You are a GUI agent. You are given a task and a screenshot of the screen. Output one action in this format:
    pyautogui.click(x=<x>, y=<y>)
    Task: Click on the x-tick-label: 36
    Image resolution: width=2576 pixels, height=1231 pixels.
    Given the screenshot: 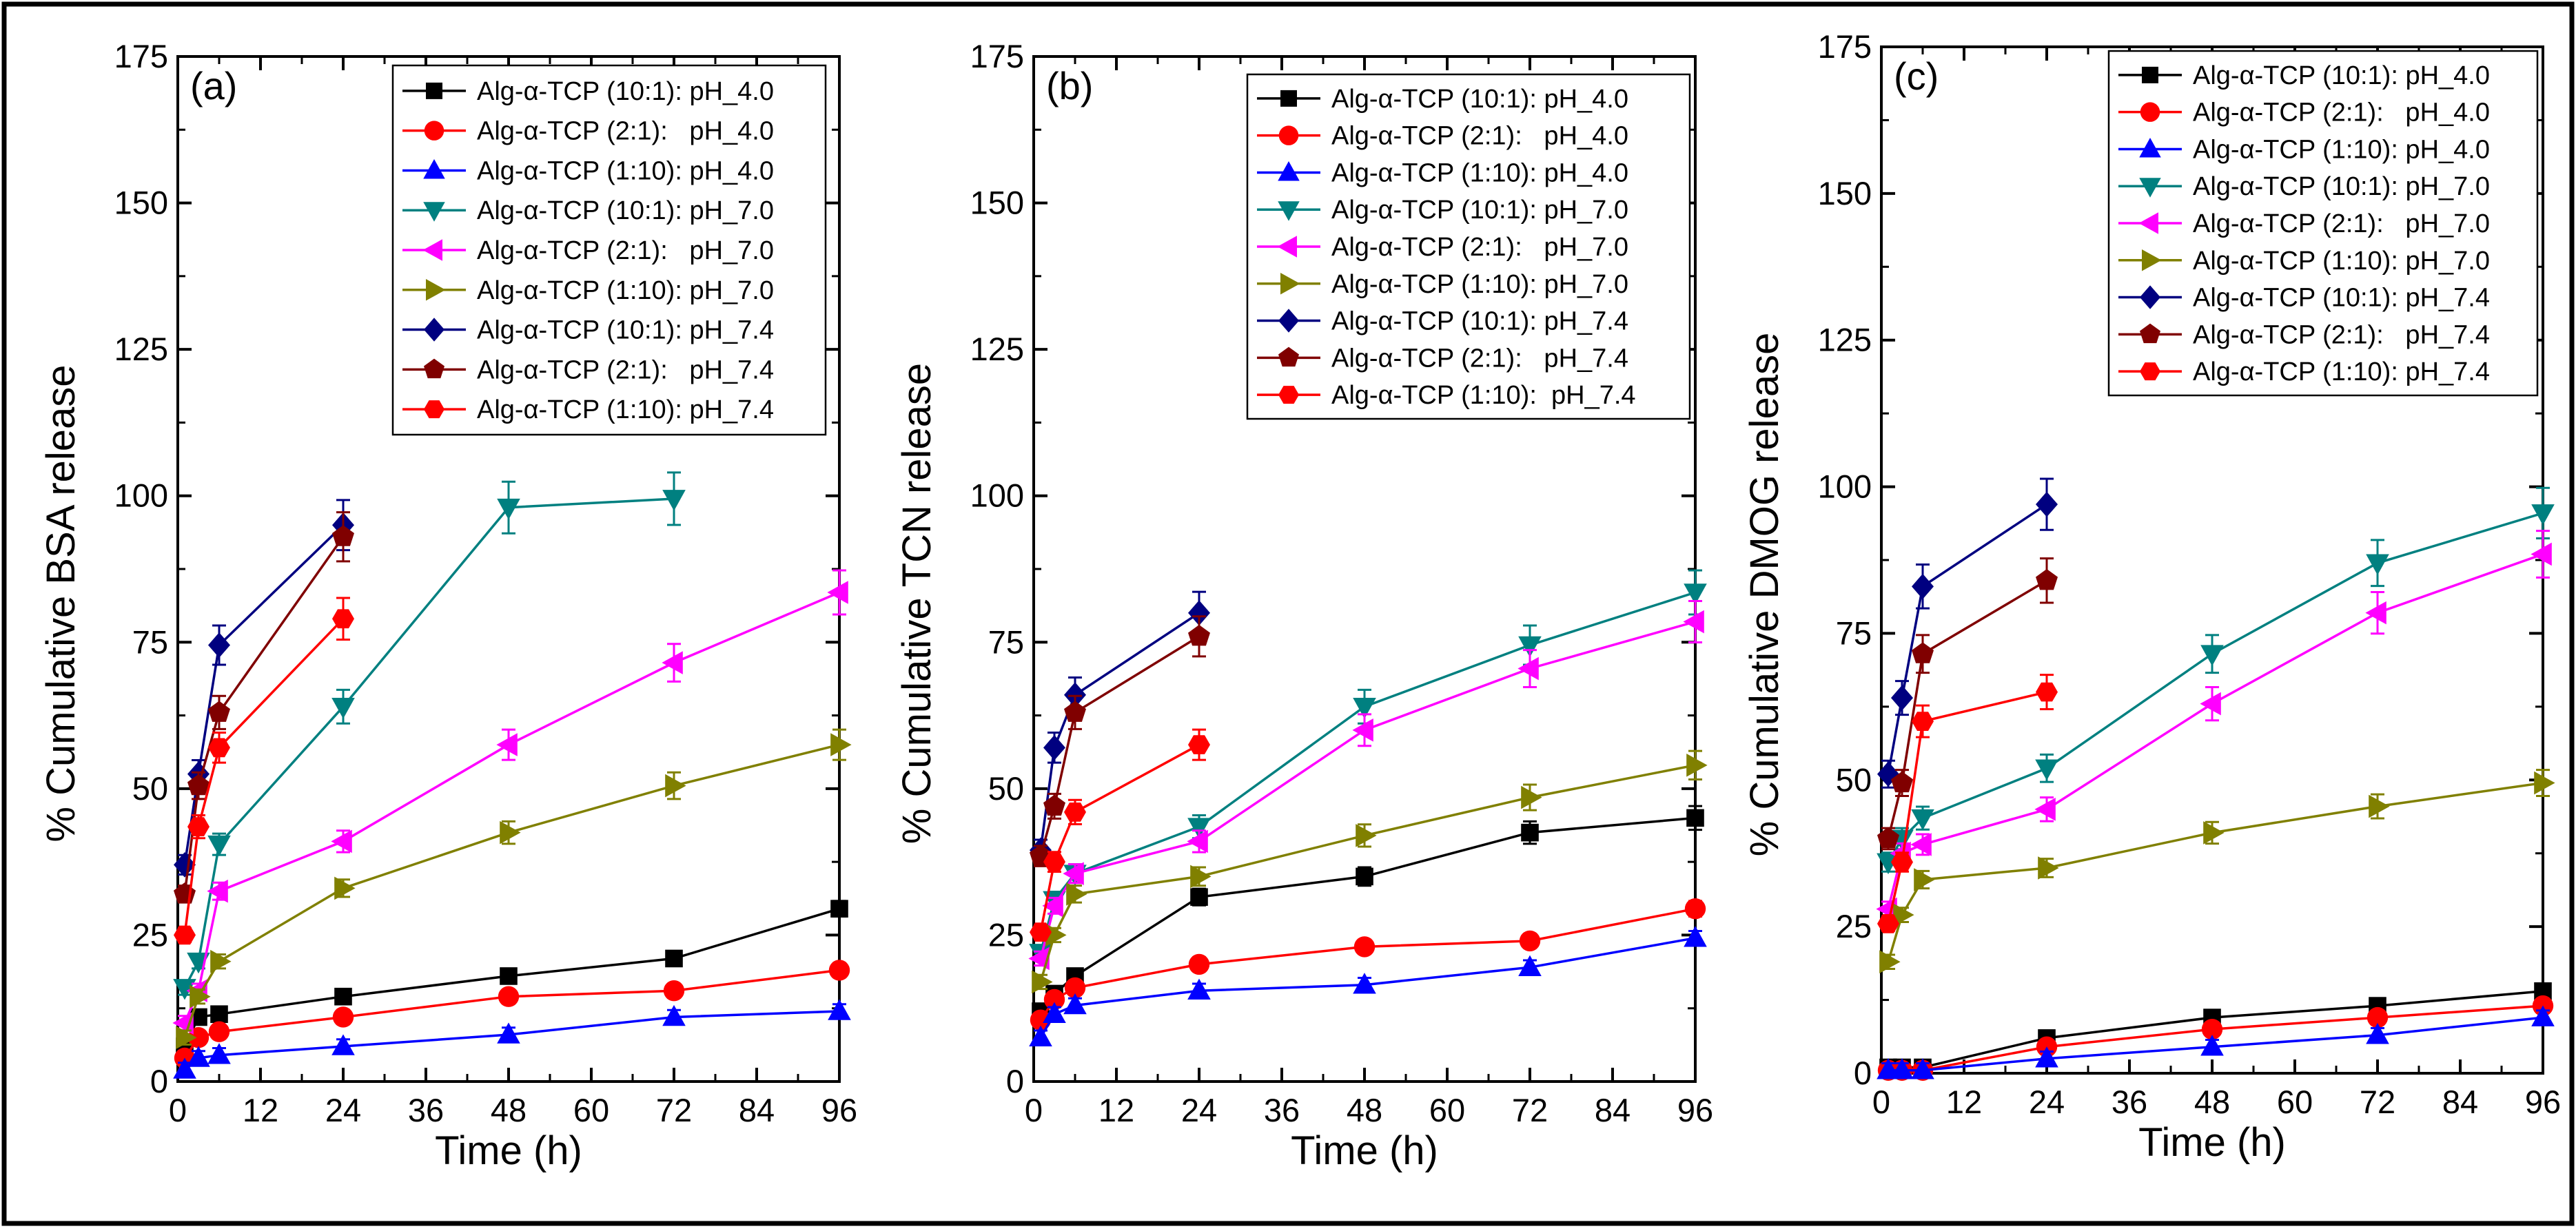 What is the action you would take?
    pyautogui.click(x=1282, y=1110)
    